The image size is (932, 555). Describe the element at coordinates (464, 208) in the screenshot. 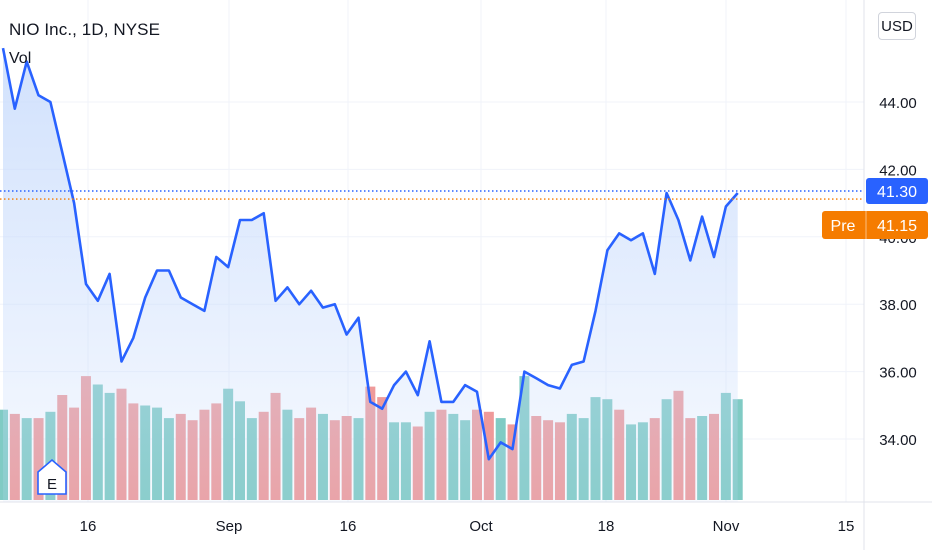

I see `price-tags: 41.30 Pre 41.15` at that location.